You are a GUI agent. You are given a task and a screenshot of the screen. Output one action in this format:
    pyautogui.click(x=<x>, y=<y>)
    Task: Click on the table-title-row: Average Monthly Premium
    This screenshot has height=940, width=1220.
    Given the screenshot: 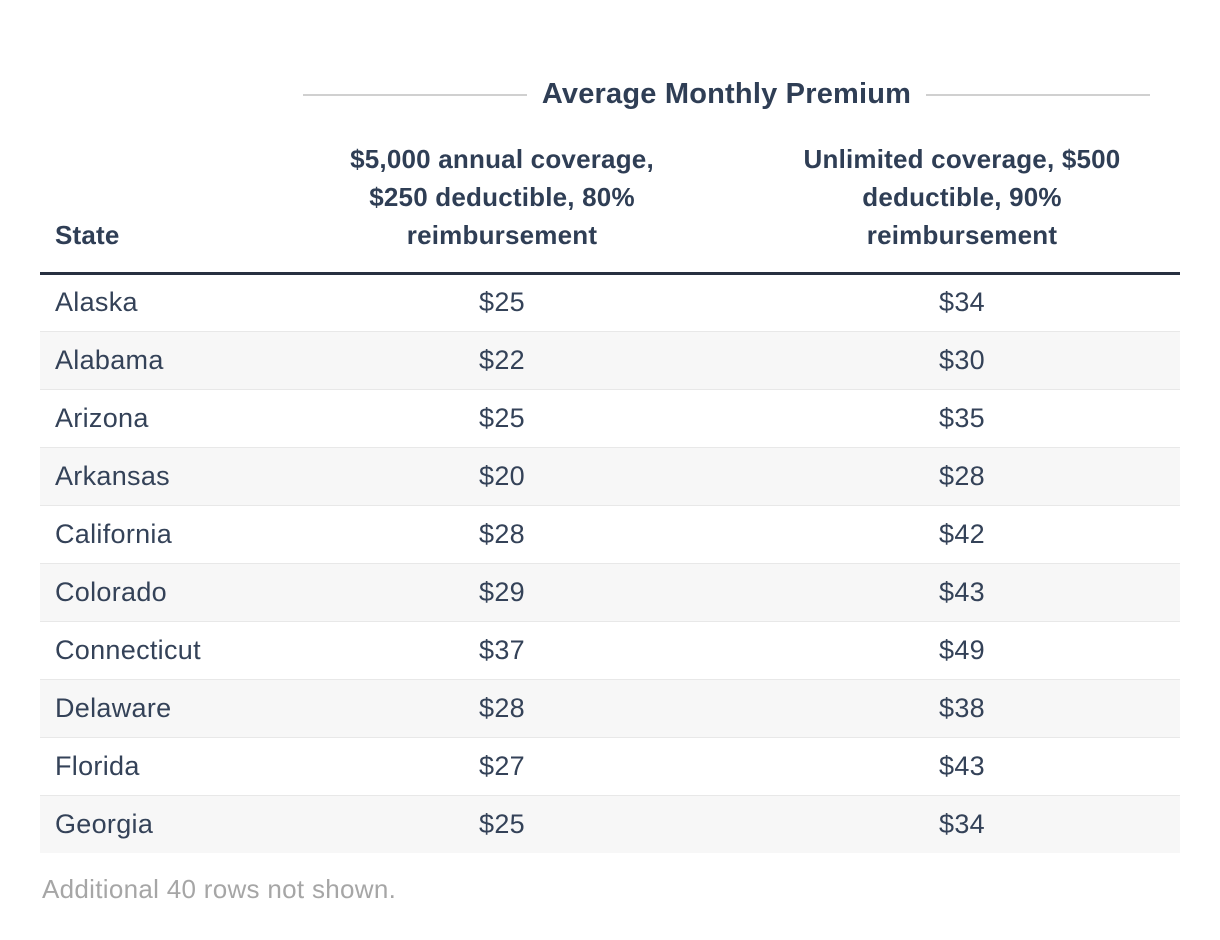 What is the action you would take?
    pyautogui.click(x=726, y=94)
    